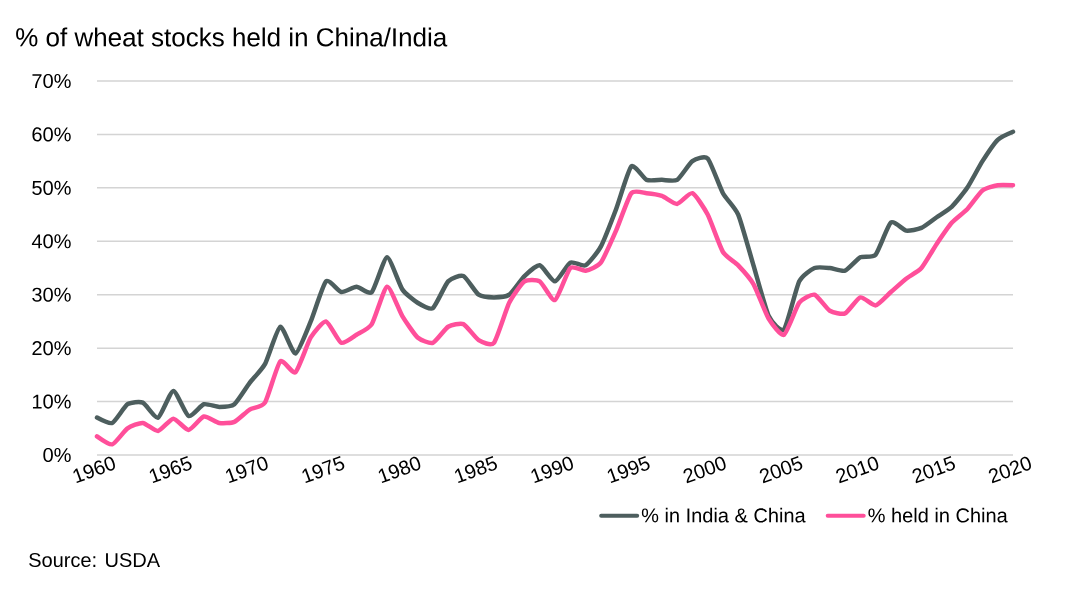  Describe the element at coordinates (476, 470) in the screenshot. I see `x-tick-label: 1985` at that location.